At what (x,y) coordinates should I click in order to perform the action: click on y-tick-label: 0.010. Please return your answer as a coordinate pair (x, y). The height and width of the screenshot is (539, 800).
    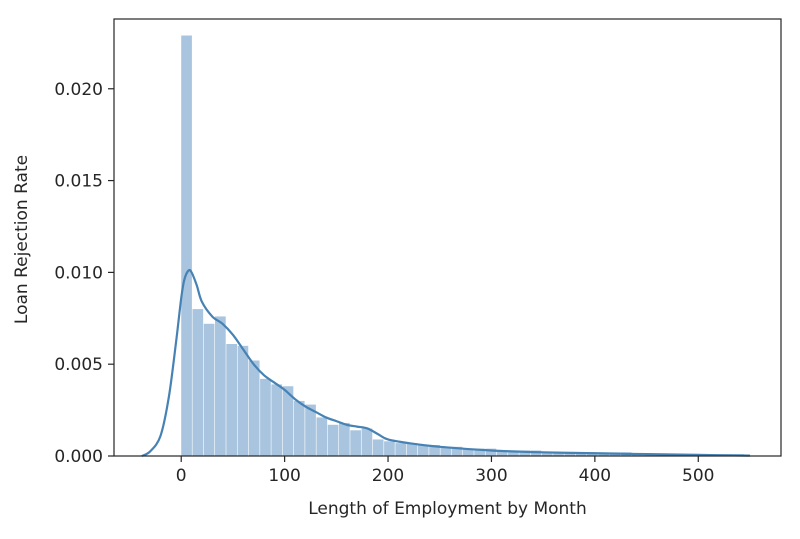
    Looking at the image, I should click on (78, 273).